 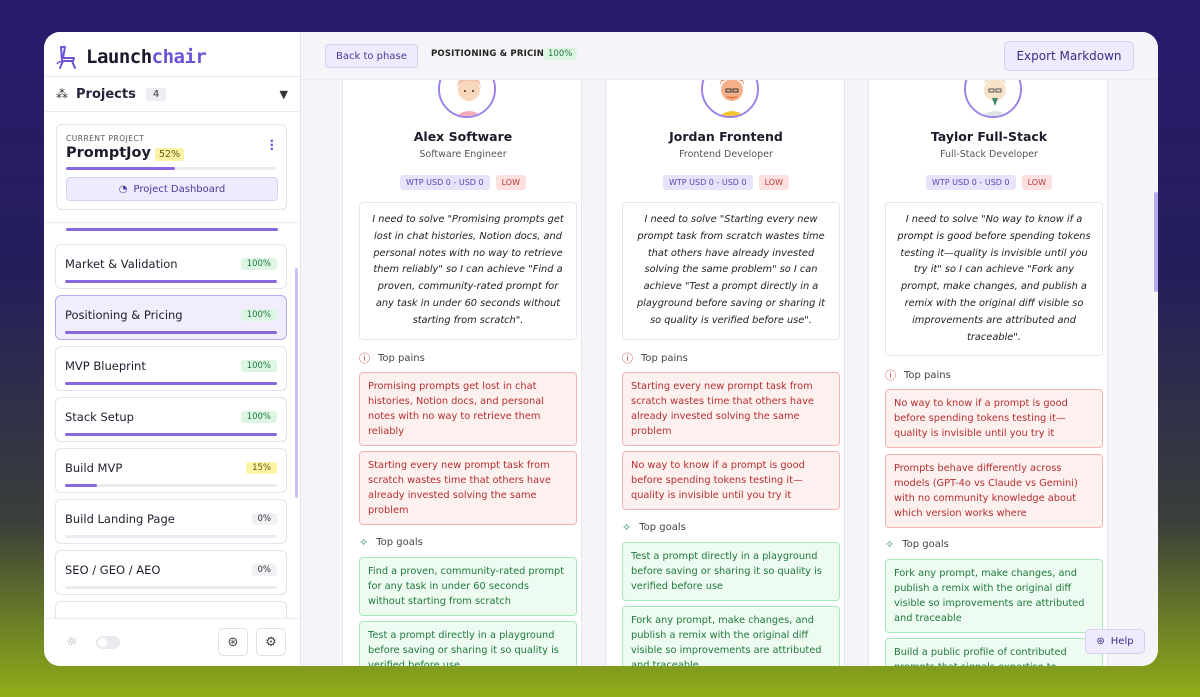 I want to click on persona-name: Taylor Full-Stack, so click(x=989, y=136).